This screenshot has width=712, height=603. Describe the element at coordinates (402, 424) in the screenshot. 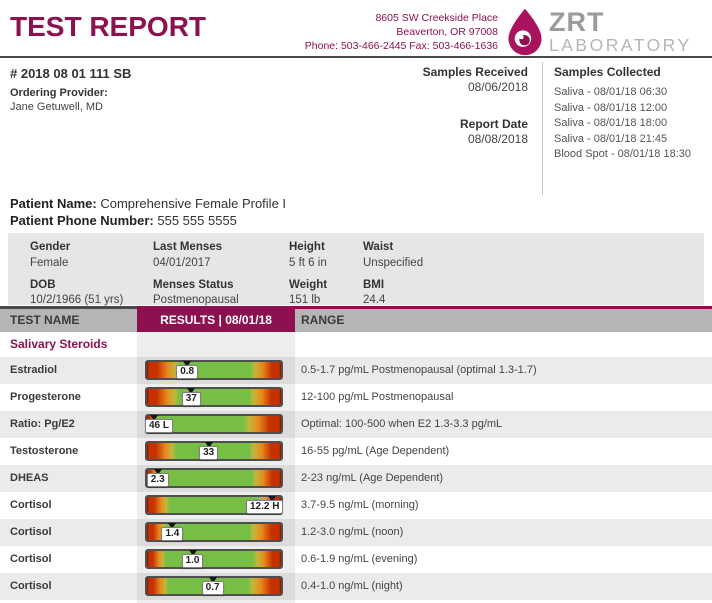

I see `range-text: Optimal: 100-500 when E2 1.3-3.3 pg/mL` at that location.